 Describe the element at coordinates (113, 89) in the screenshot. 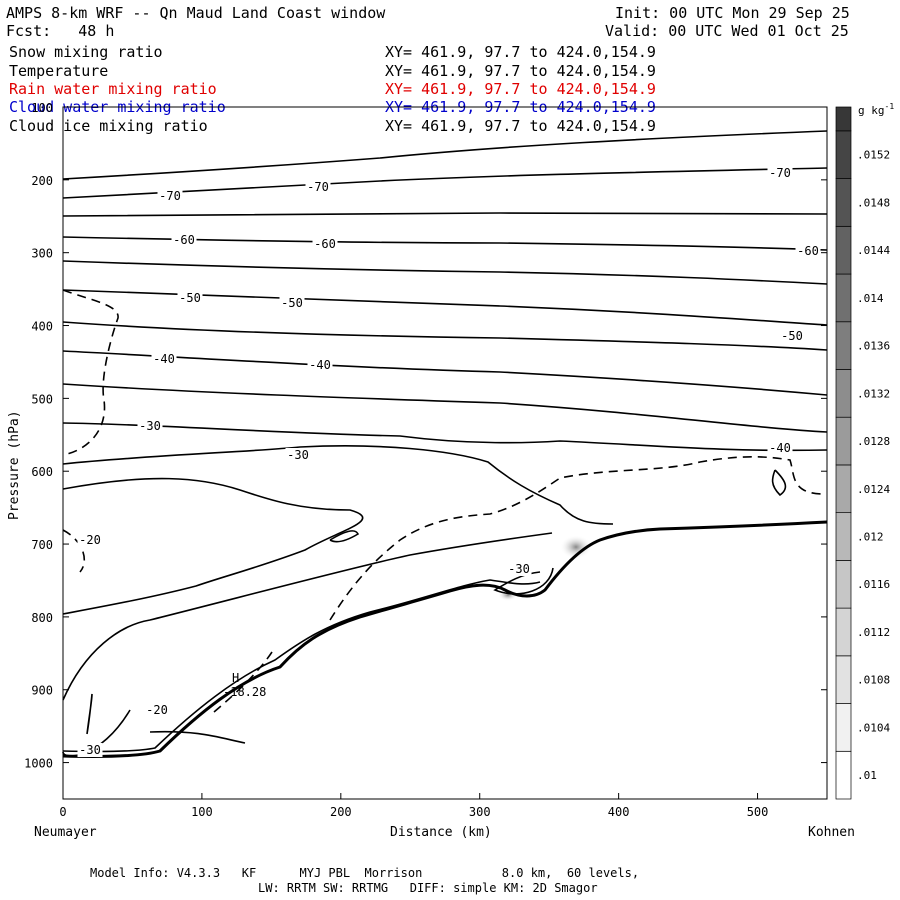

I see `field-label-rain: Rain water mixing ratio` at that location.